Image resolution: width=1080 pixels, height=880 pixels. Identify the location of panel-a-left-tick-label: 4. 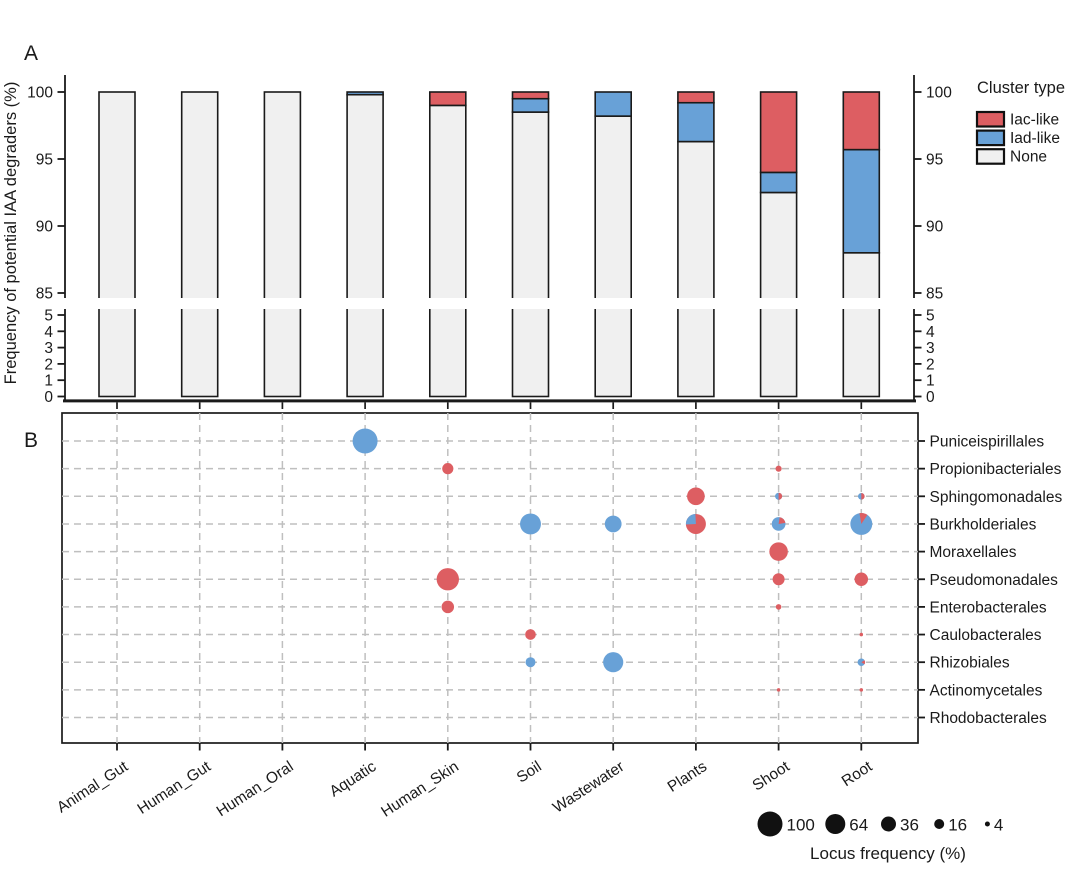
(48, 332).